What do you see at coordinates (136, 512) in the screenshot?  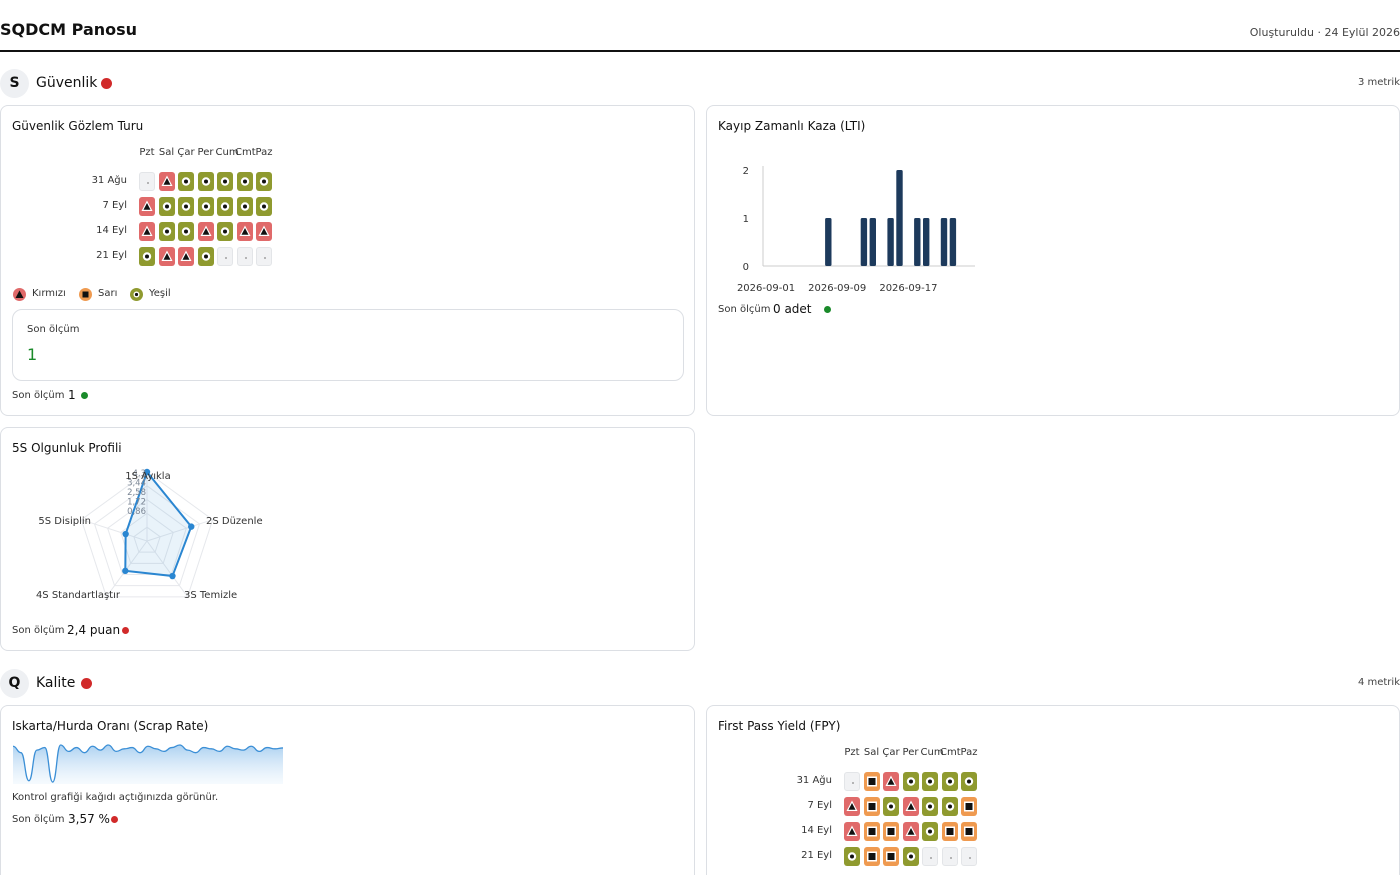 I see `radar-ring-label: 0,86` at bounding box center [136, 512].